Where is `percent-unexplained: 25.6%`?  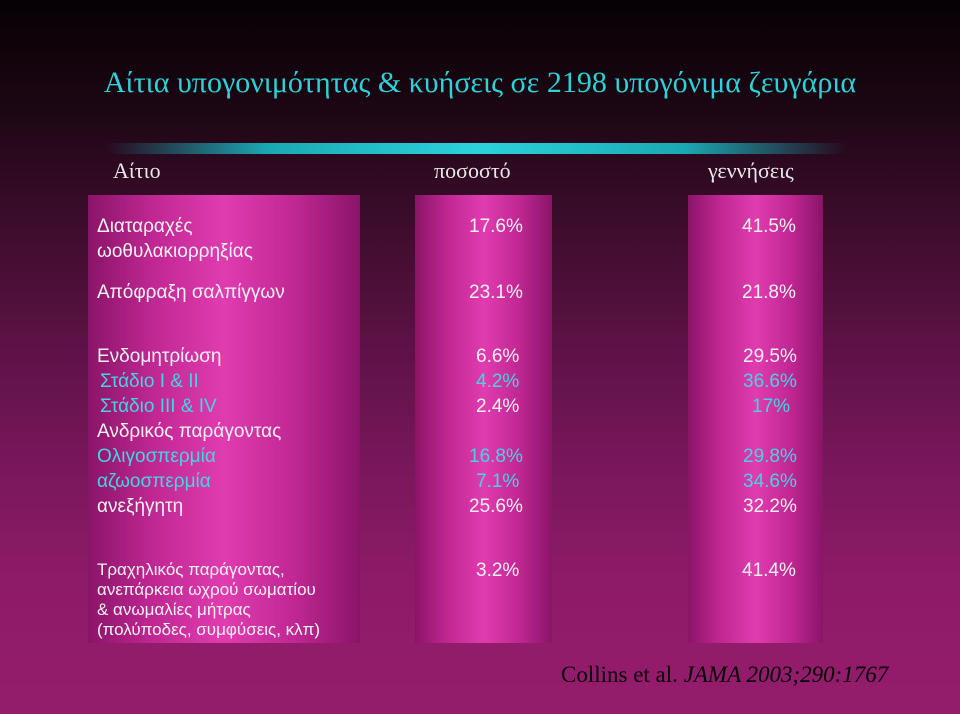 percent-unexplained: 25.6% is located at coordinates (496, 506).